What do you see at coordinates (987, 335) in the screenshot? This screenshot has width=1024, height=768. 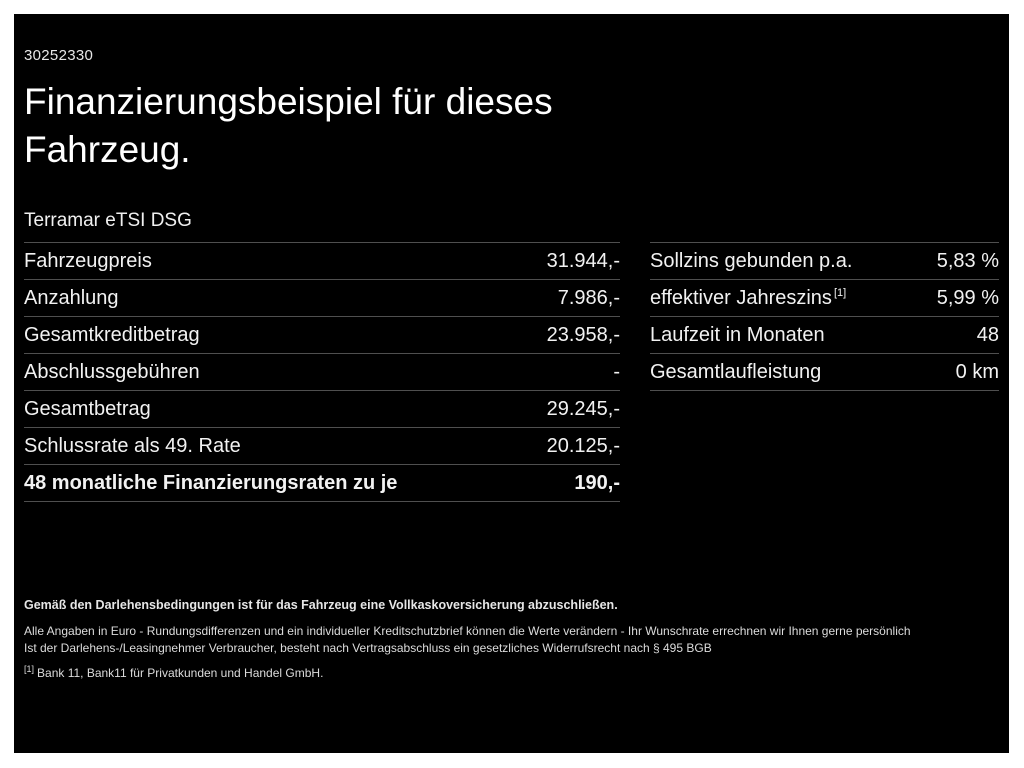 I see `row-value: 48` at bounding box center [987, 335].